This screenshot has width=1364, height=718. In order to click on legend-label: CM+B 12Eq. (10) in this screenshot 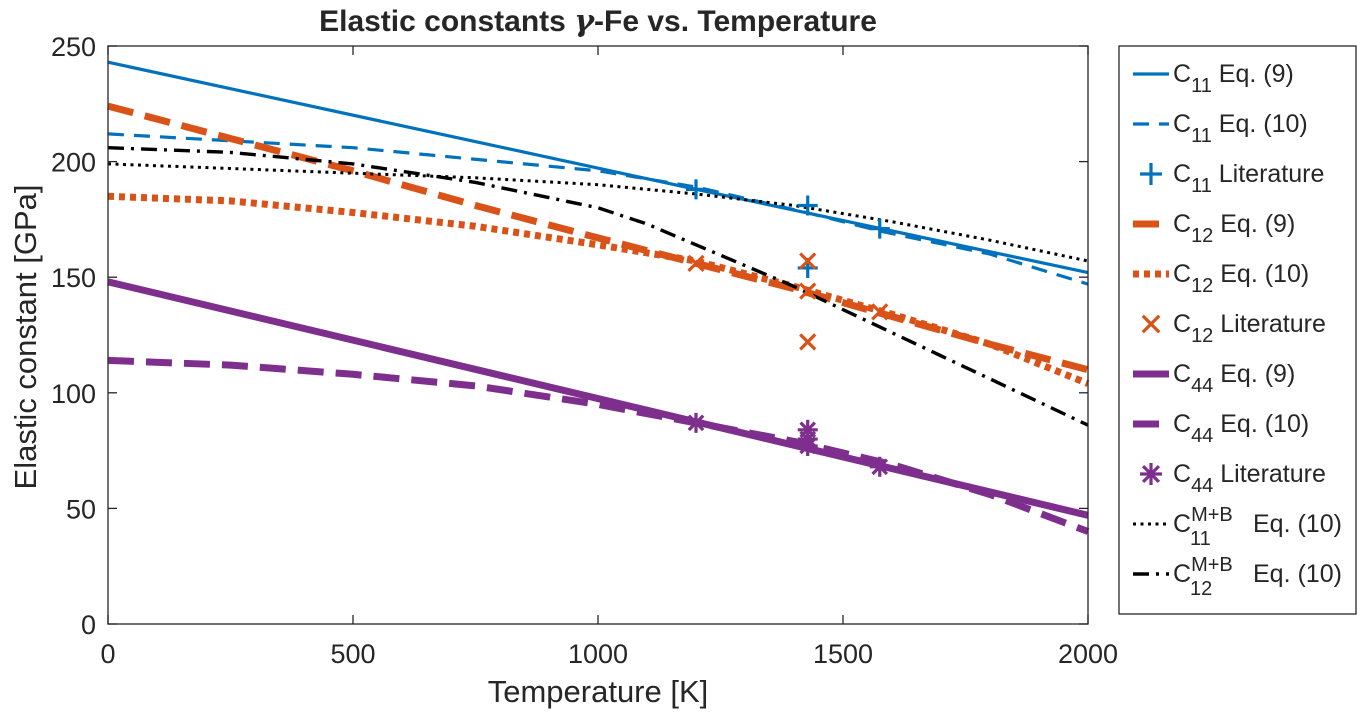, I will do `click(1257, 577)`.